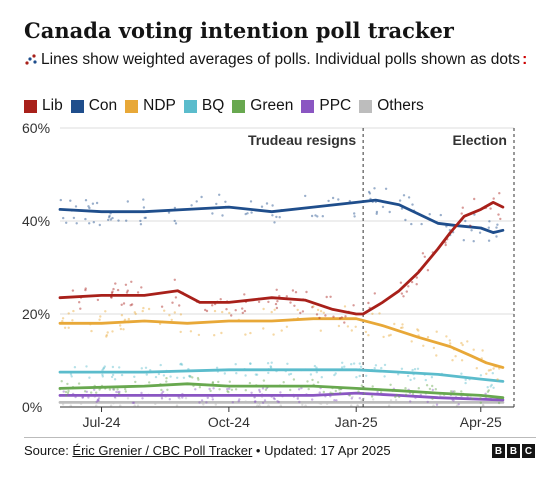  Describe the element at coordinates (391, 106) in the screenshot. I see `legend-item-others: Others` at that location.